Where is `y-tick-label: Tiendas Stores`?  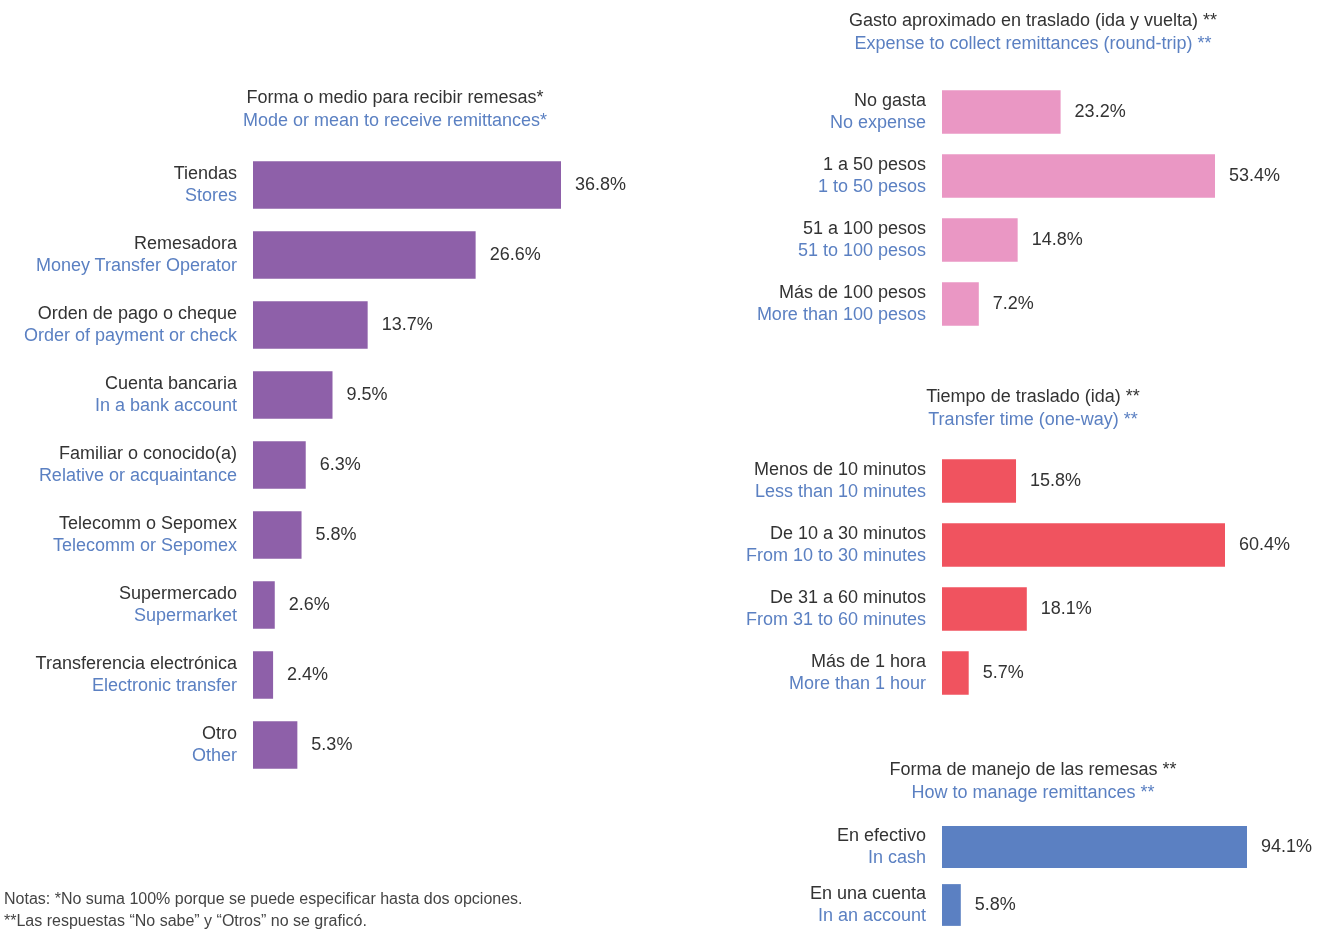
y-tick-label: Tiendas Stores is located at coordinates (205, 183).